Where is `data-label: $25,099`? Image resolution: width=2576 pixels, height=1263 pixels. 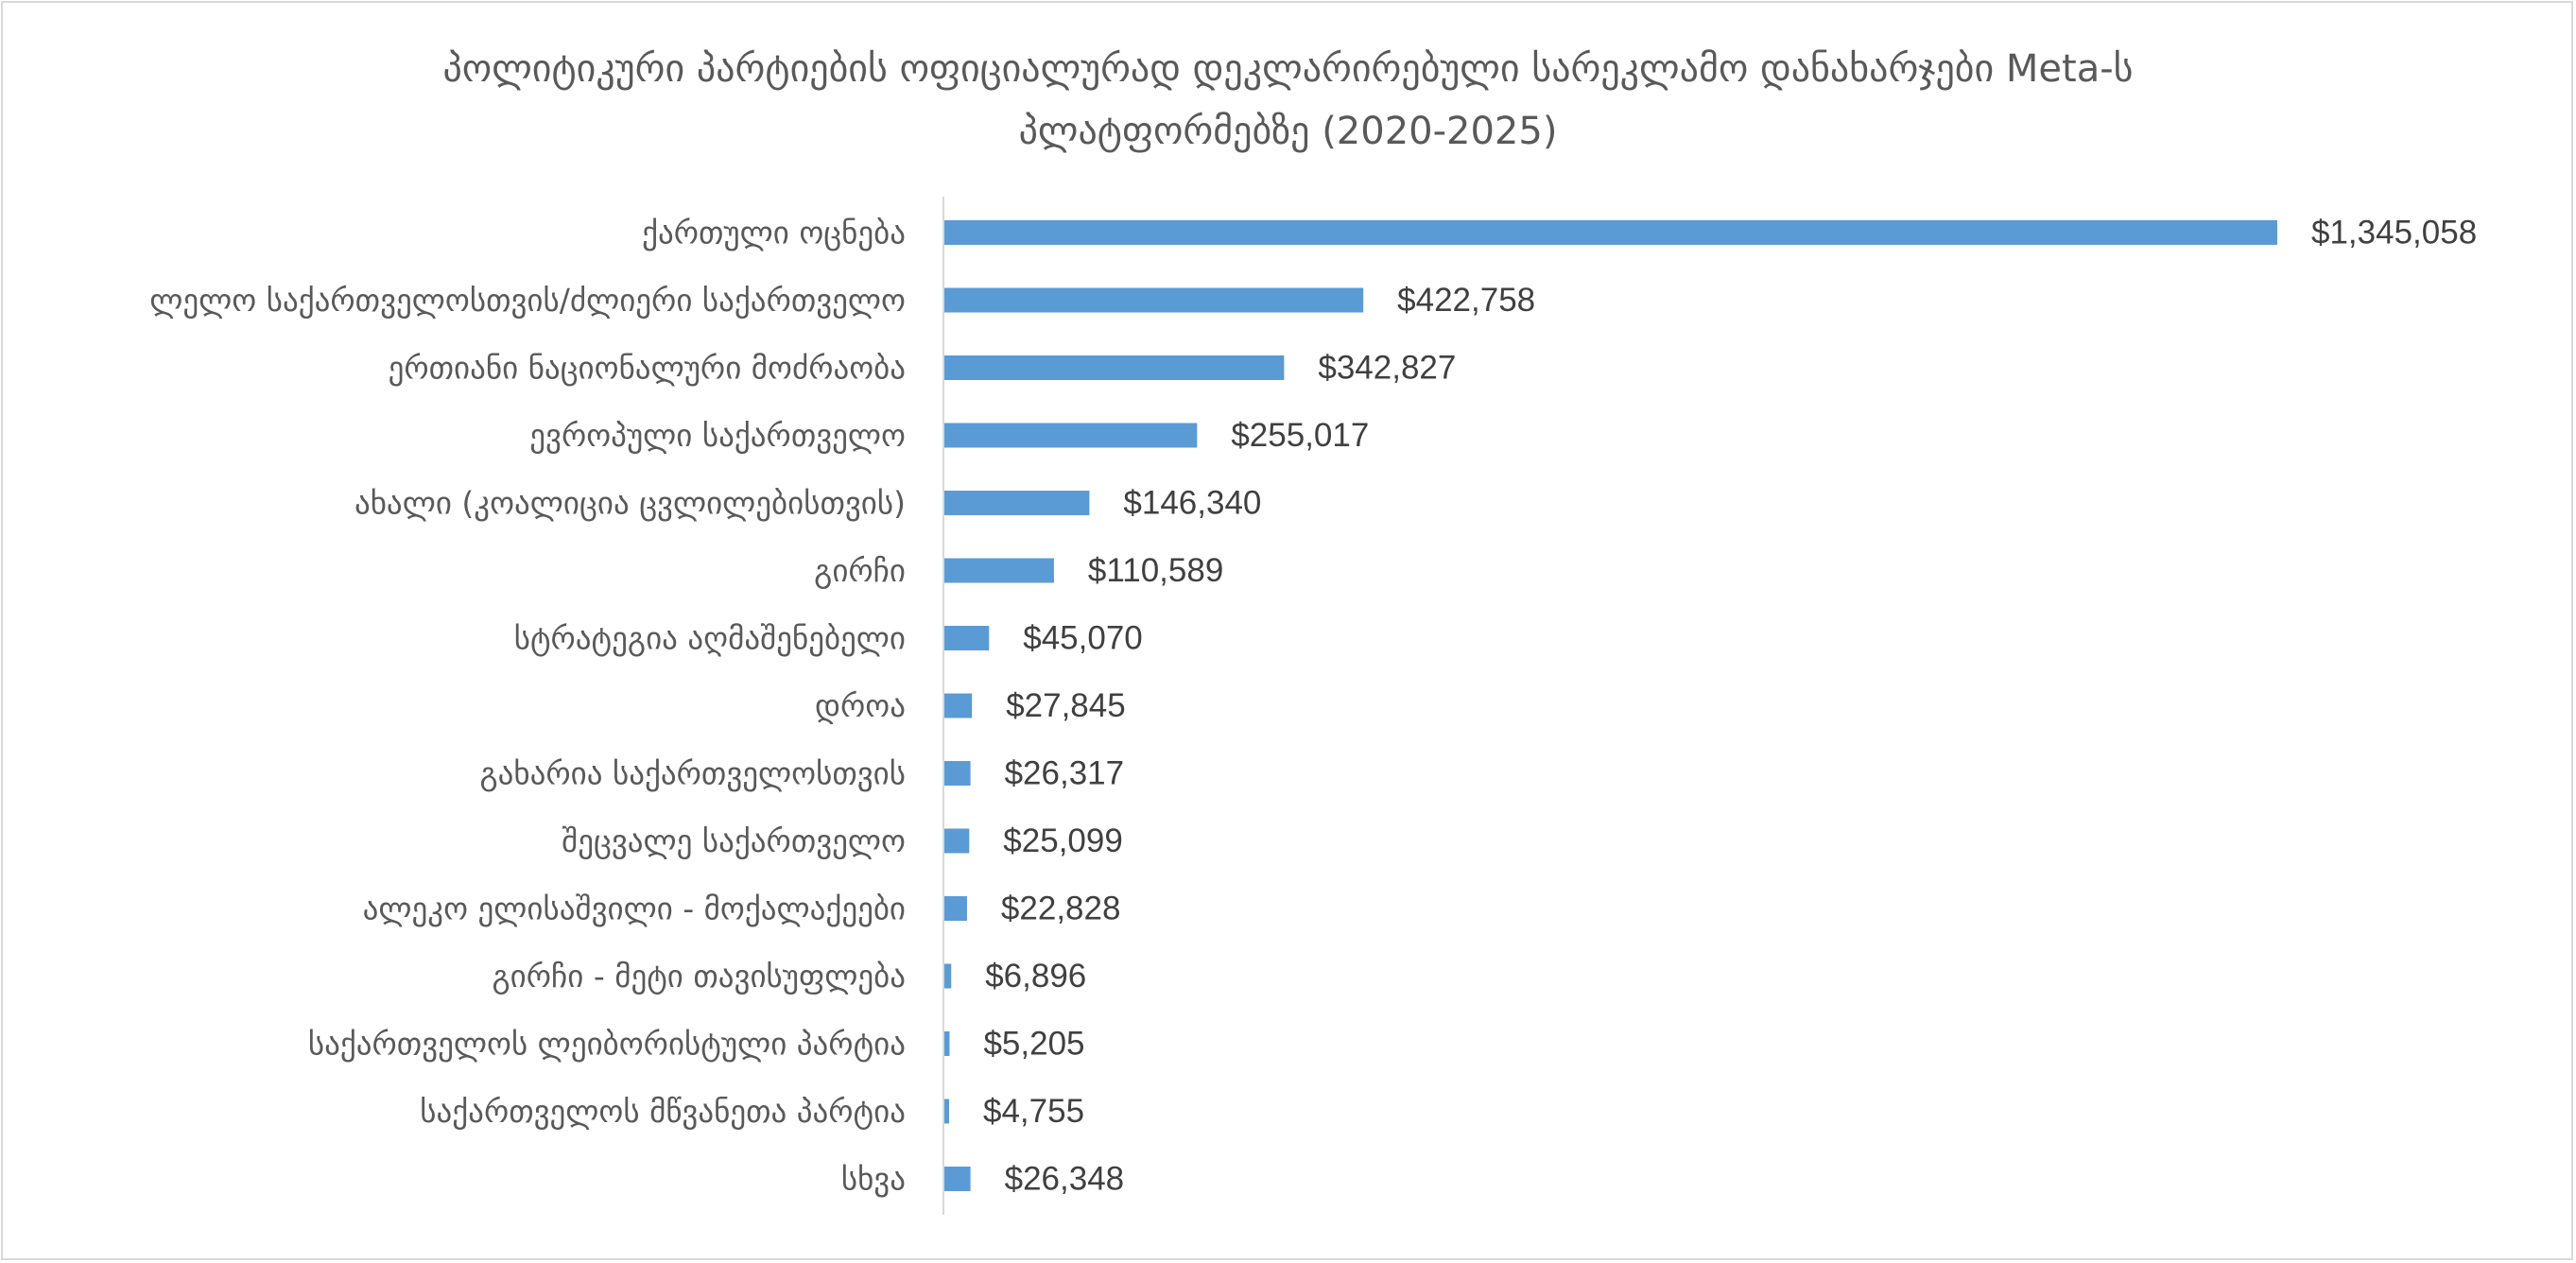 data-label: $25,099 is located at coordinates (1063, 840).